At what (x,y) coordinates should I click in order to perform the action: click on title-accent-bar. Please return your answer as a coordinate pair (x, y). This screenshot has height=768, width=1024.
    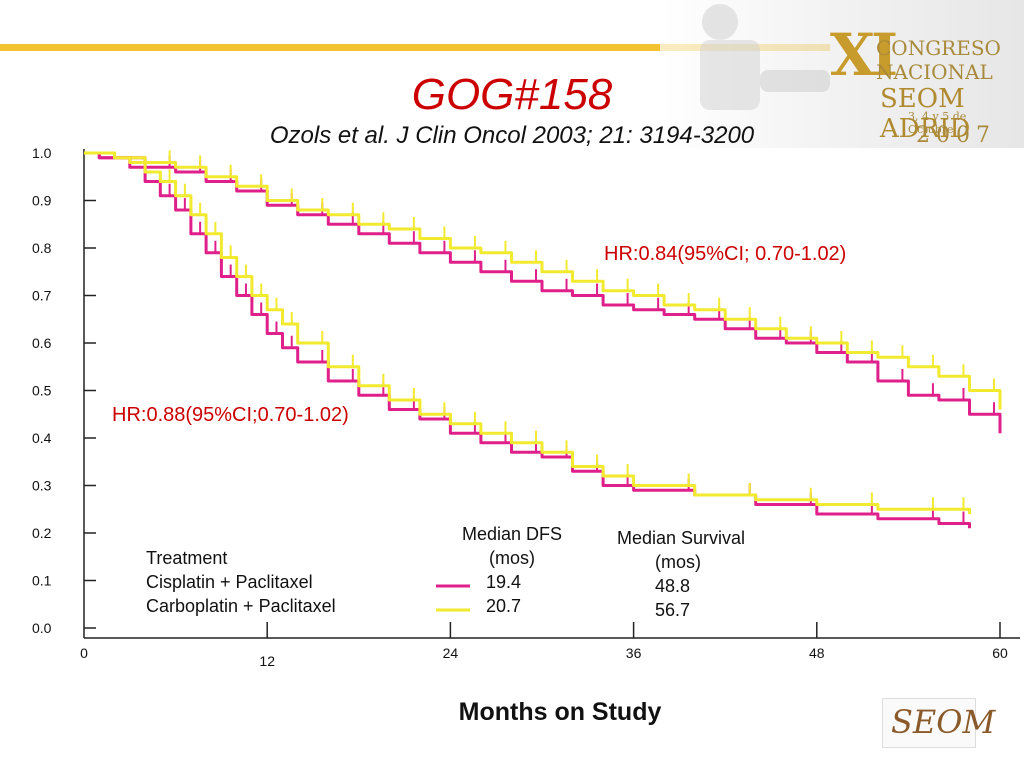
    Looking at the image, I should click on (415, 47).